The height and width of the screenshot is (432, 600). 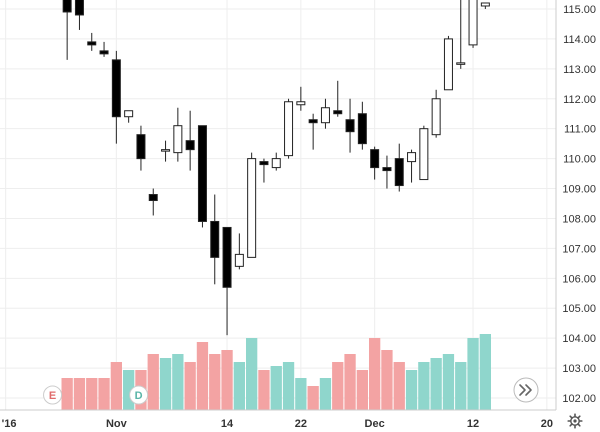 What do you see at coordinates (301, 424) in the screenshot?
I see `x-tick-label: 22` at bounding box center [301, 424].